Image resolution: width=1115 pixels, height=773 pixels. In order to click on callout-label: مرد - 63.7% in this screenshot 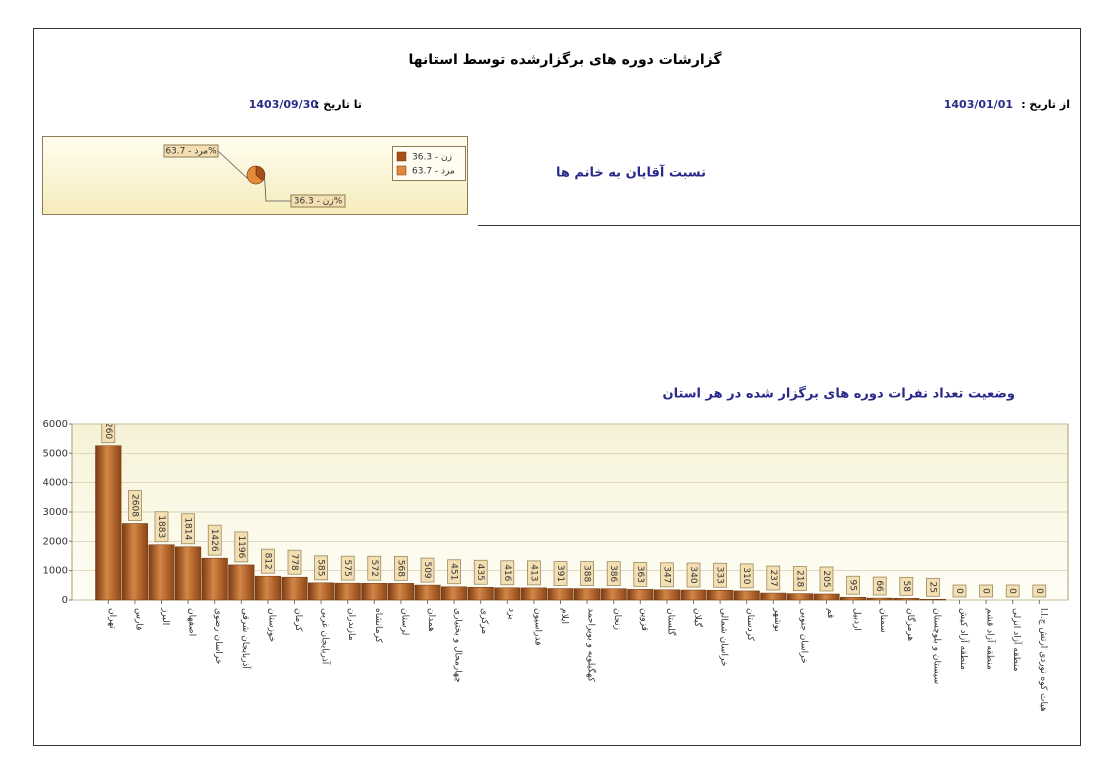, I will do `click(191, 152)`.